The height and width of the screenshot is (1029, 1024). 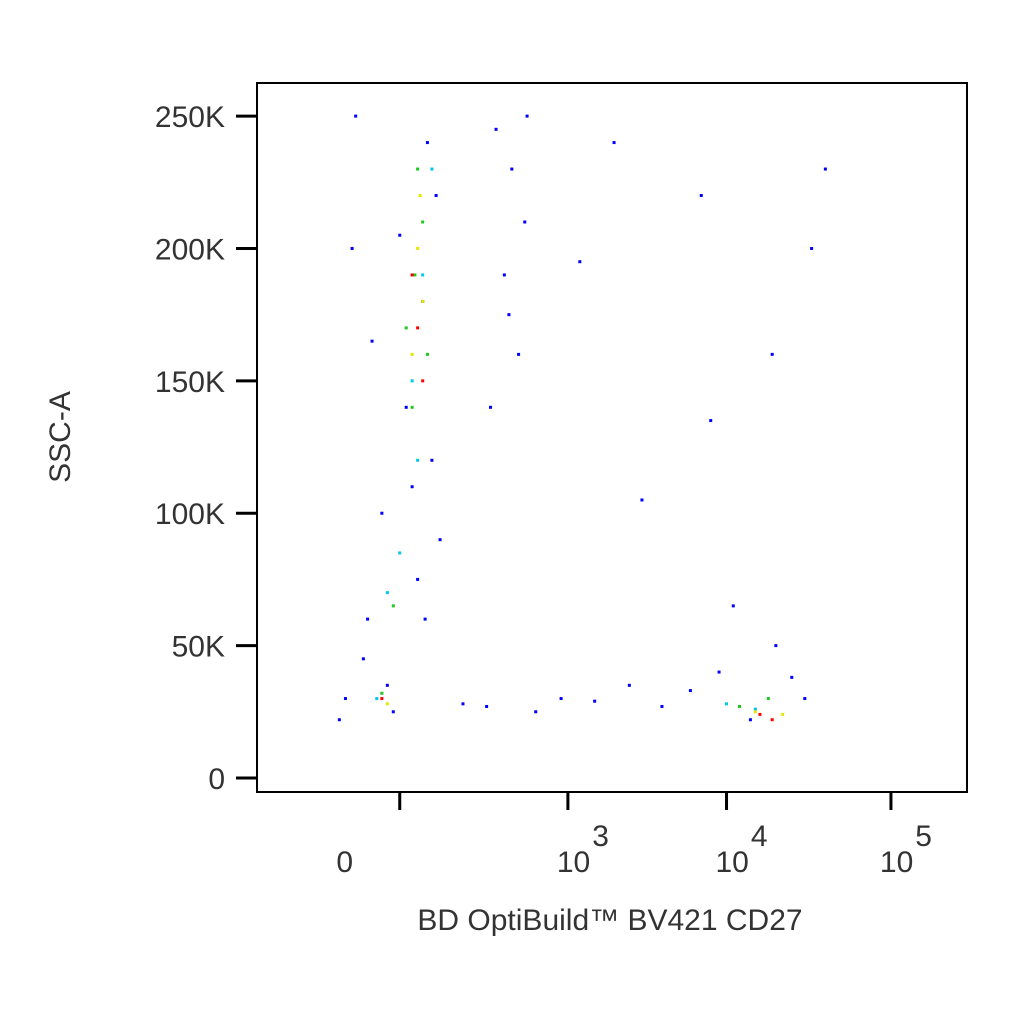 I want to click on y-tick-label: 200K, so click(x=190, y=249).